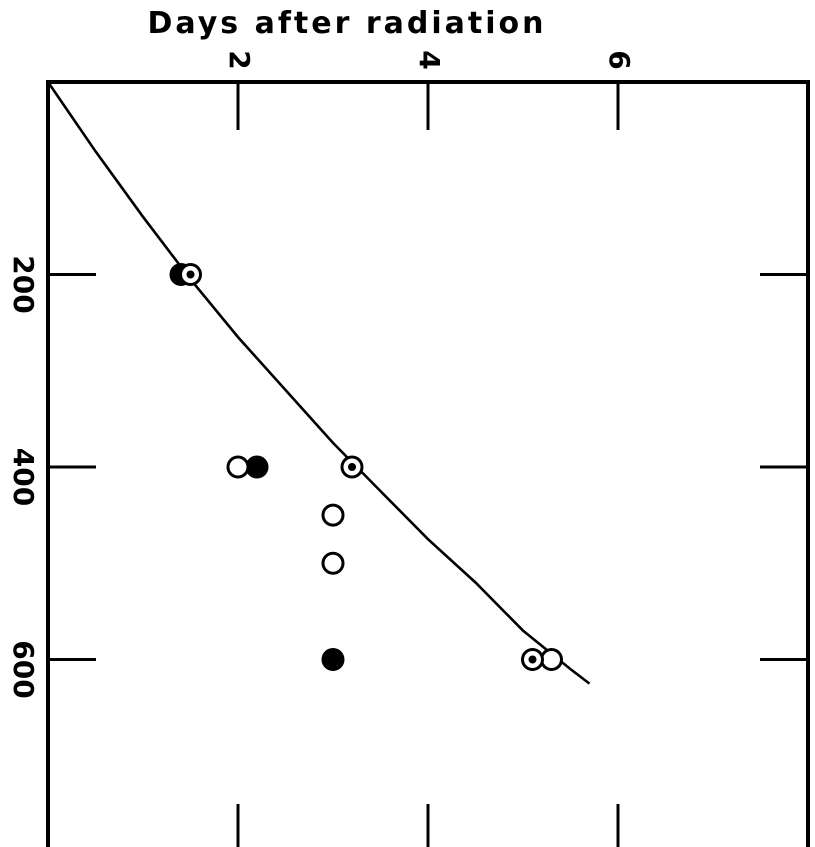 Image resolution: width=815 pixels, height=847 pixels. I want to click on y-tick-label: 200, so click(23, 284).